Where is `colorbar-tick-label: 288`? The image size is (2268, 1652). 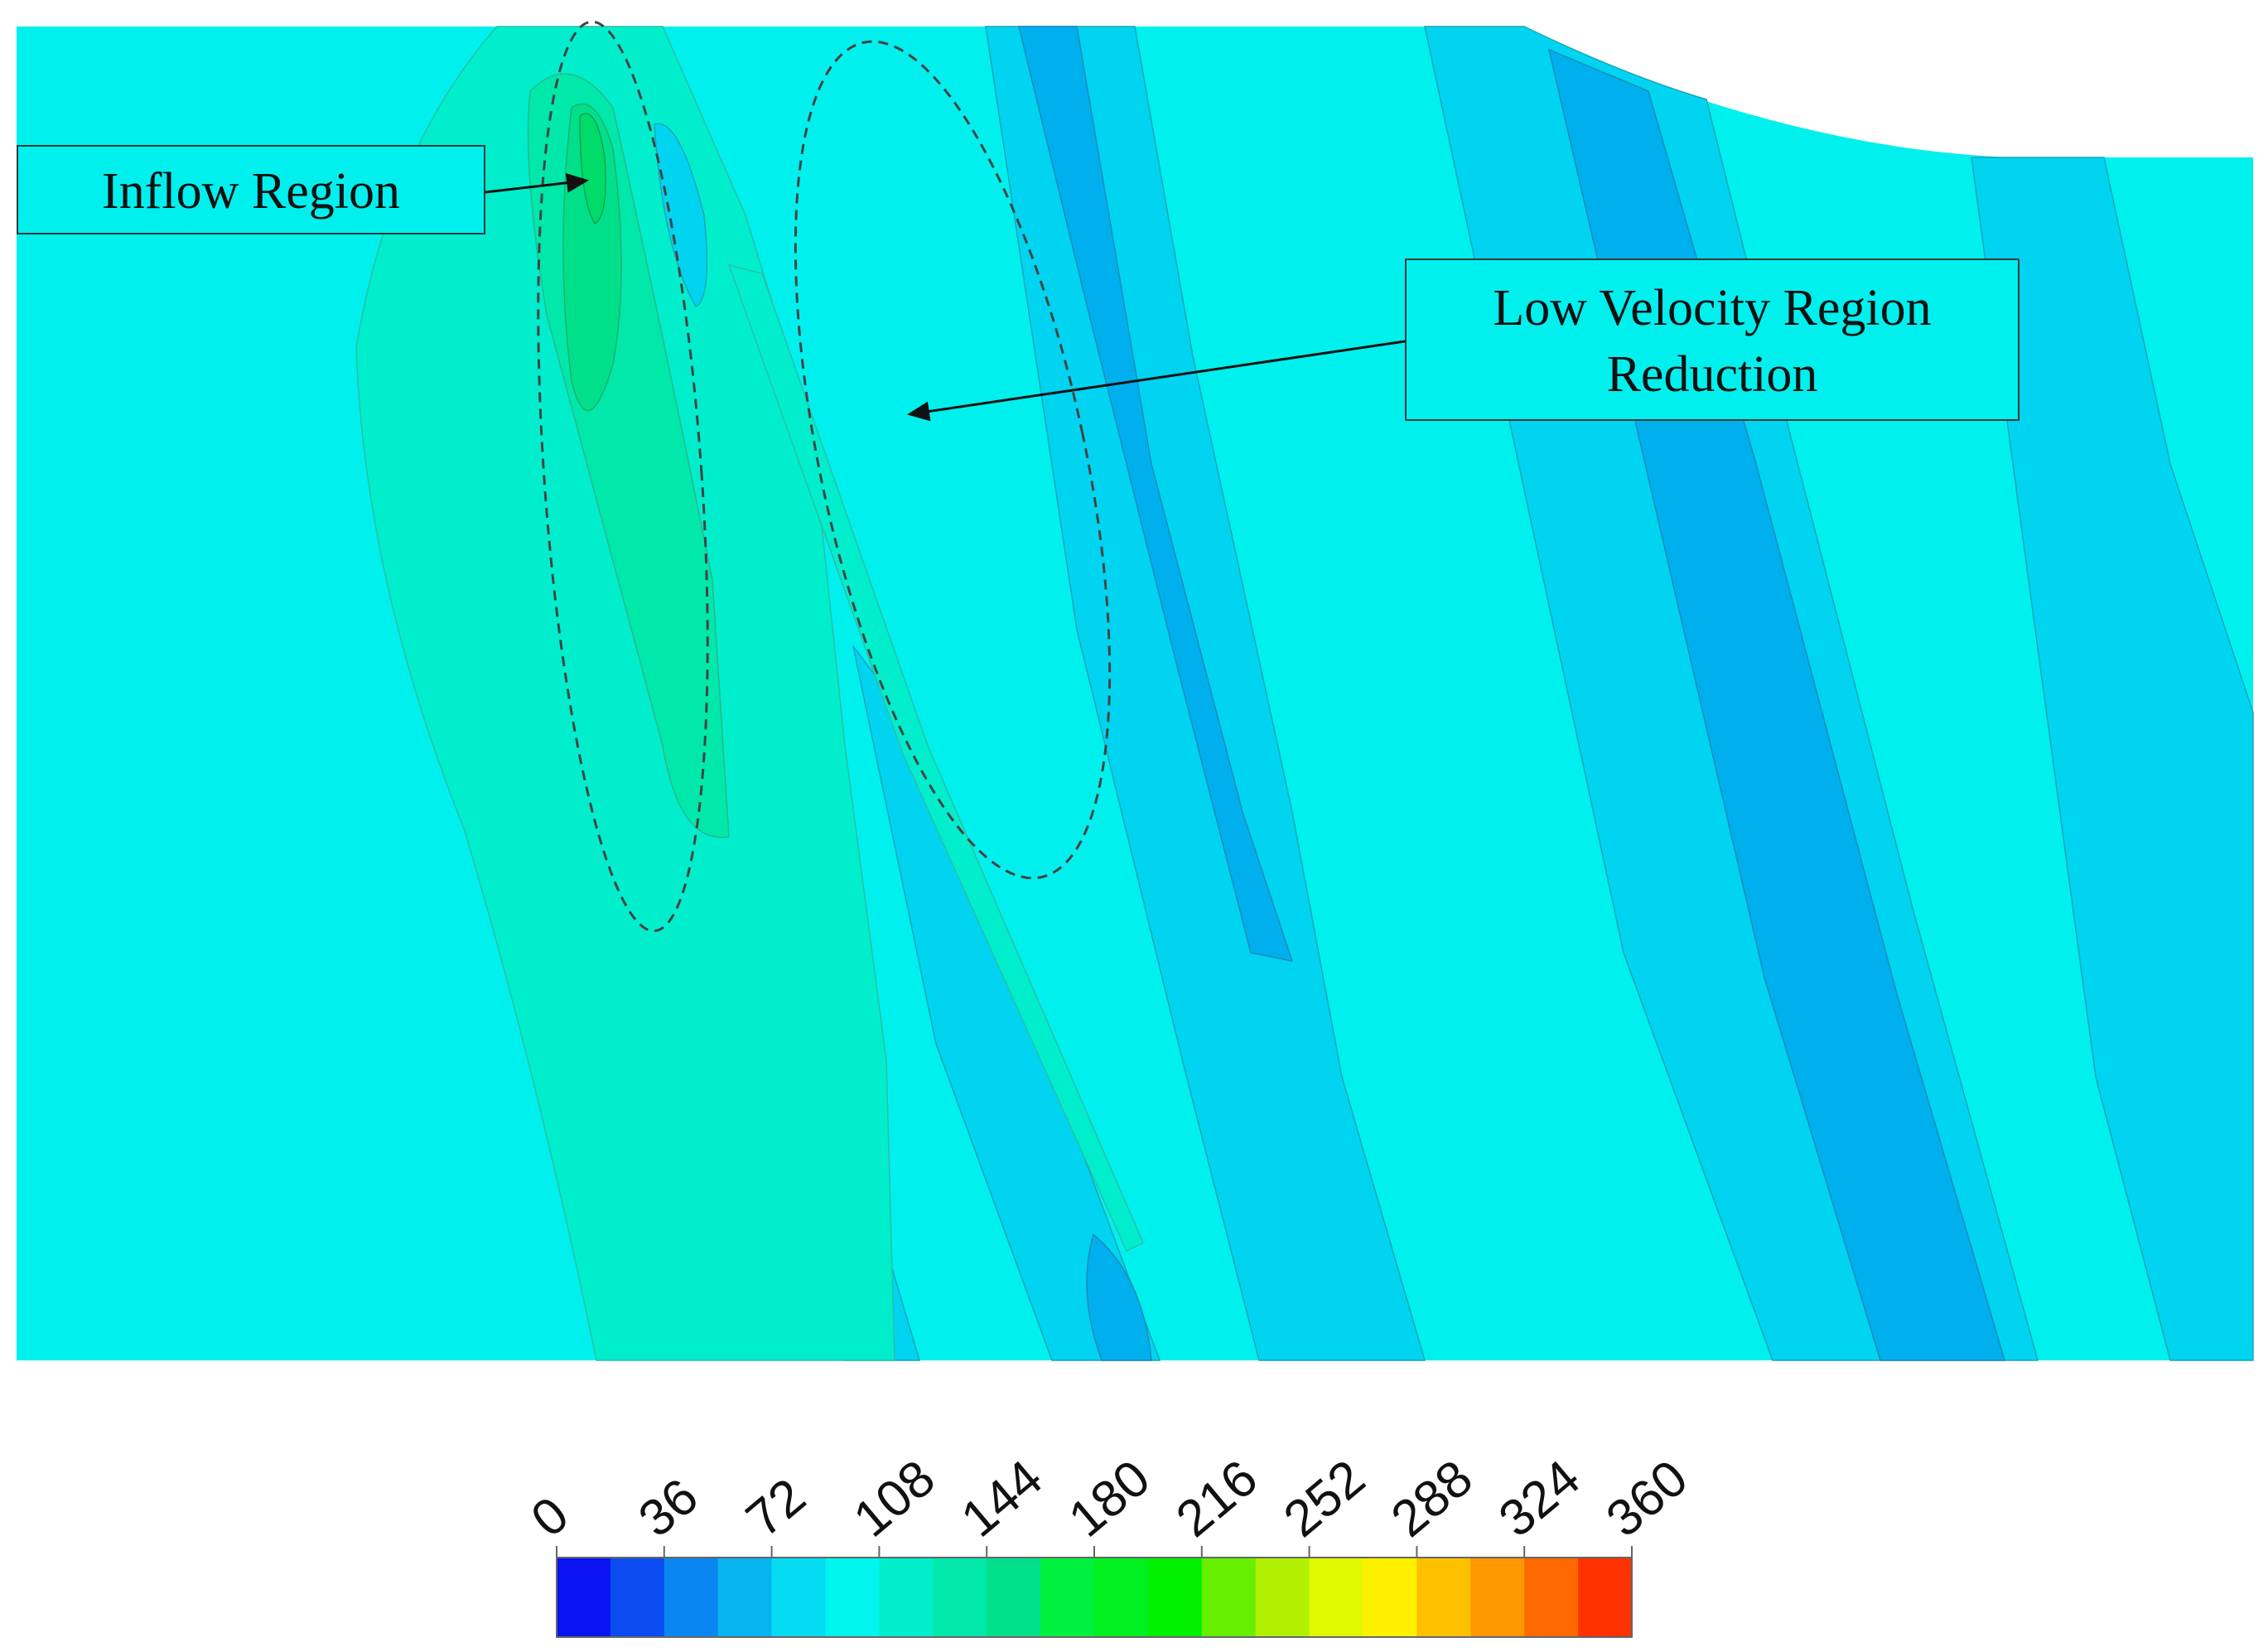
colorbar-tick-label: 288 is located at coordinates (1432, 1498).